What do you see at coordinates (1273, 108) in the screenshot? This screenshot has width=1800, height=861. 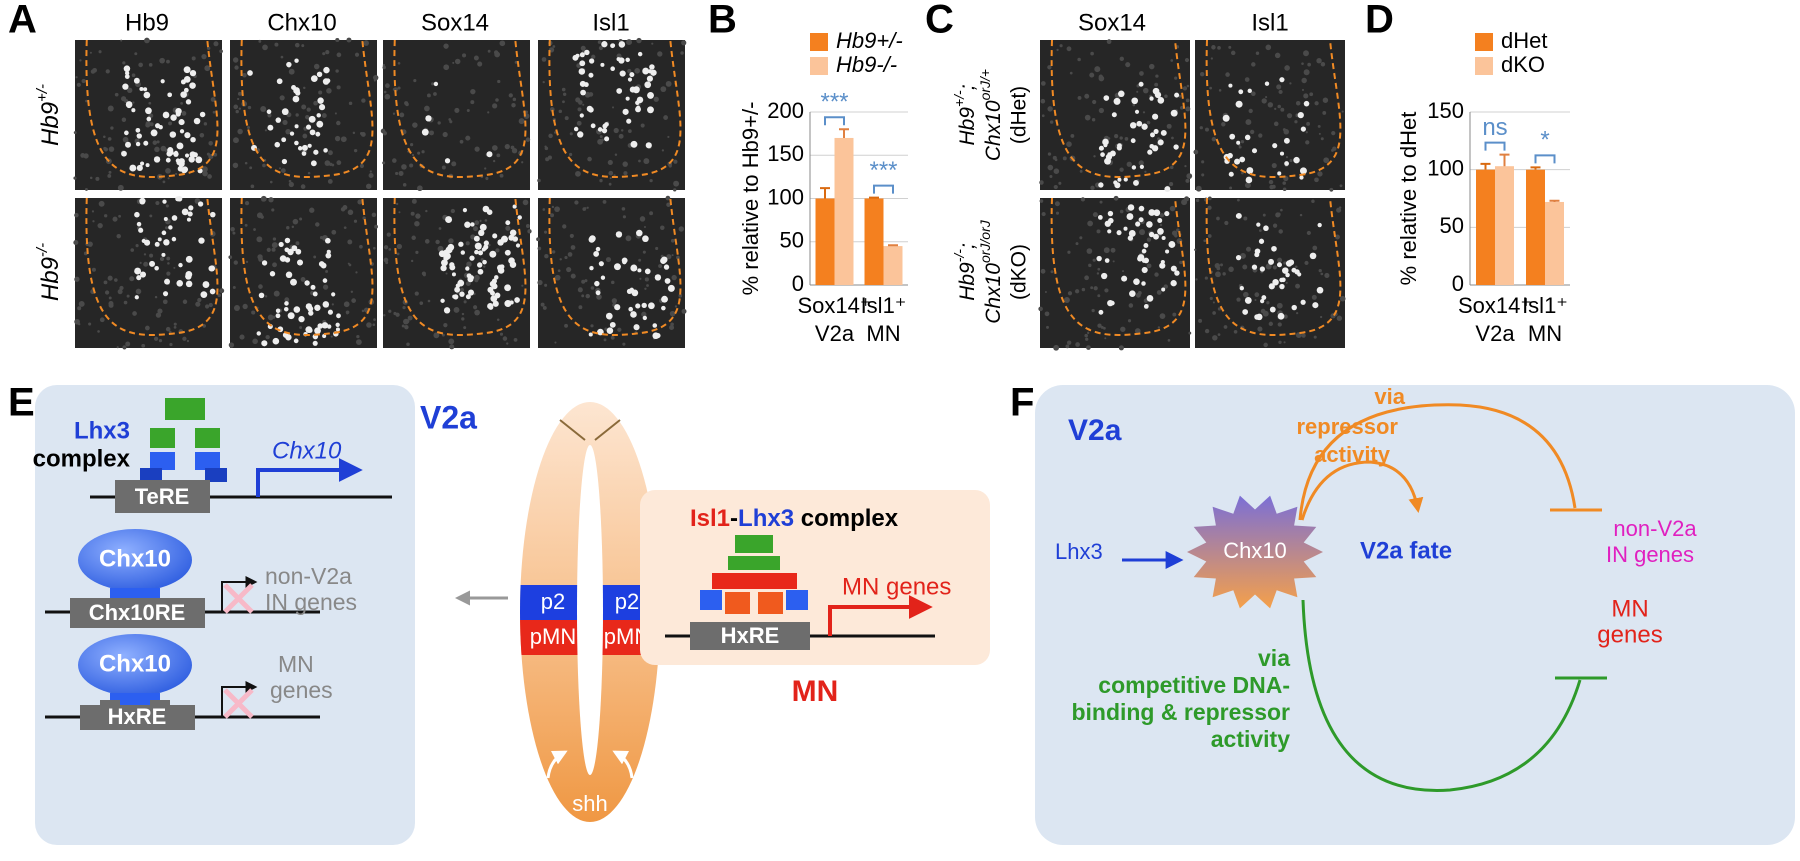 I see `boundary` at bounding box center [1273, 108].